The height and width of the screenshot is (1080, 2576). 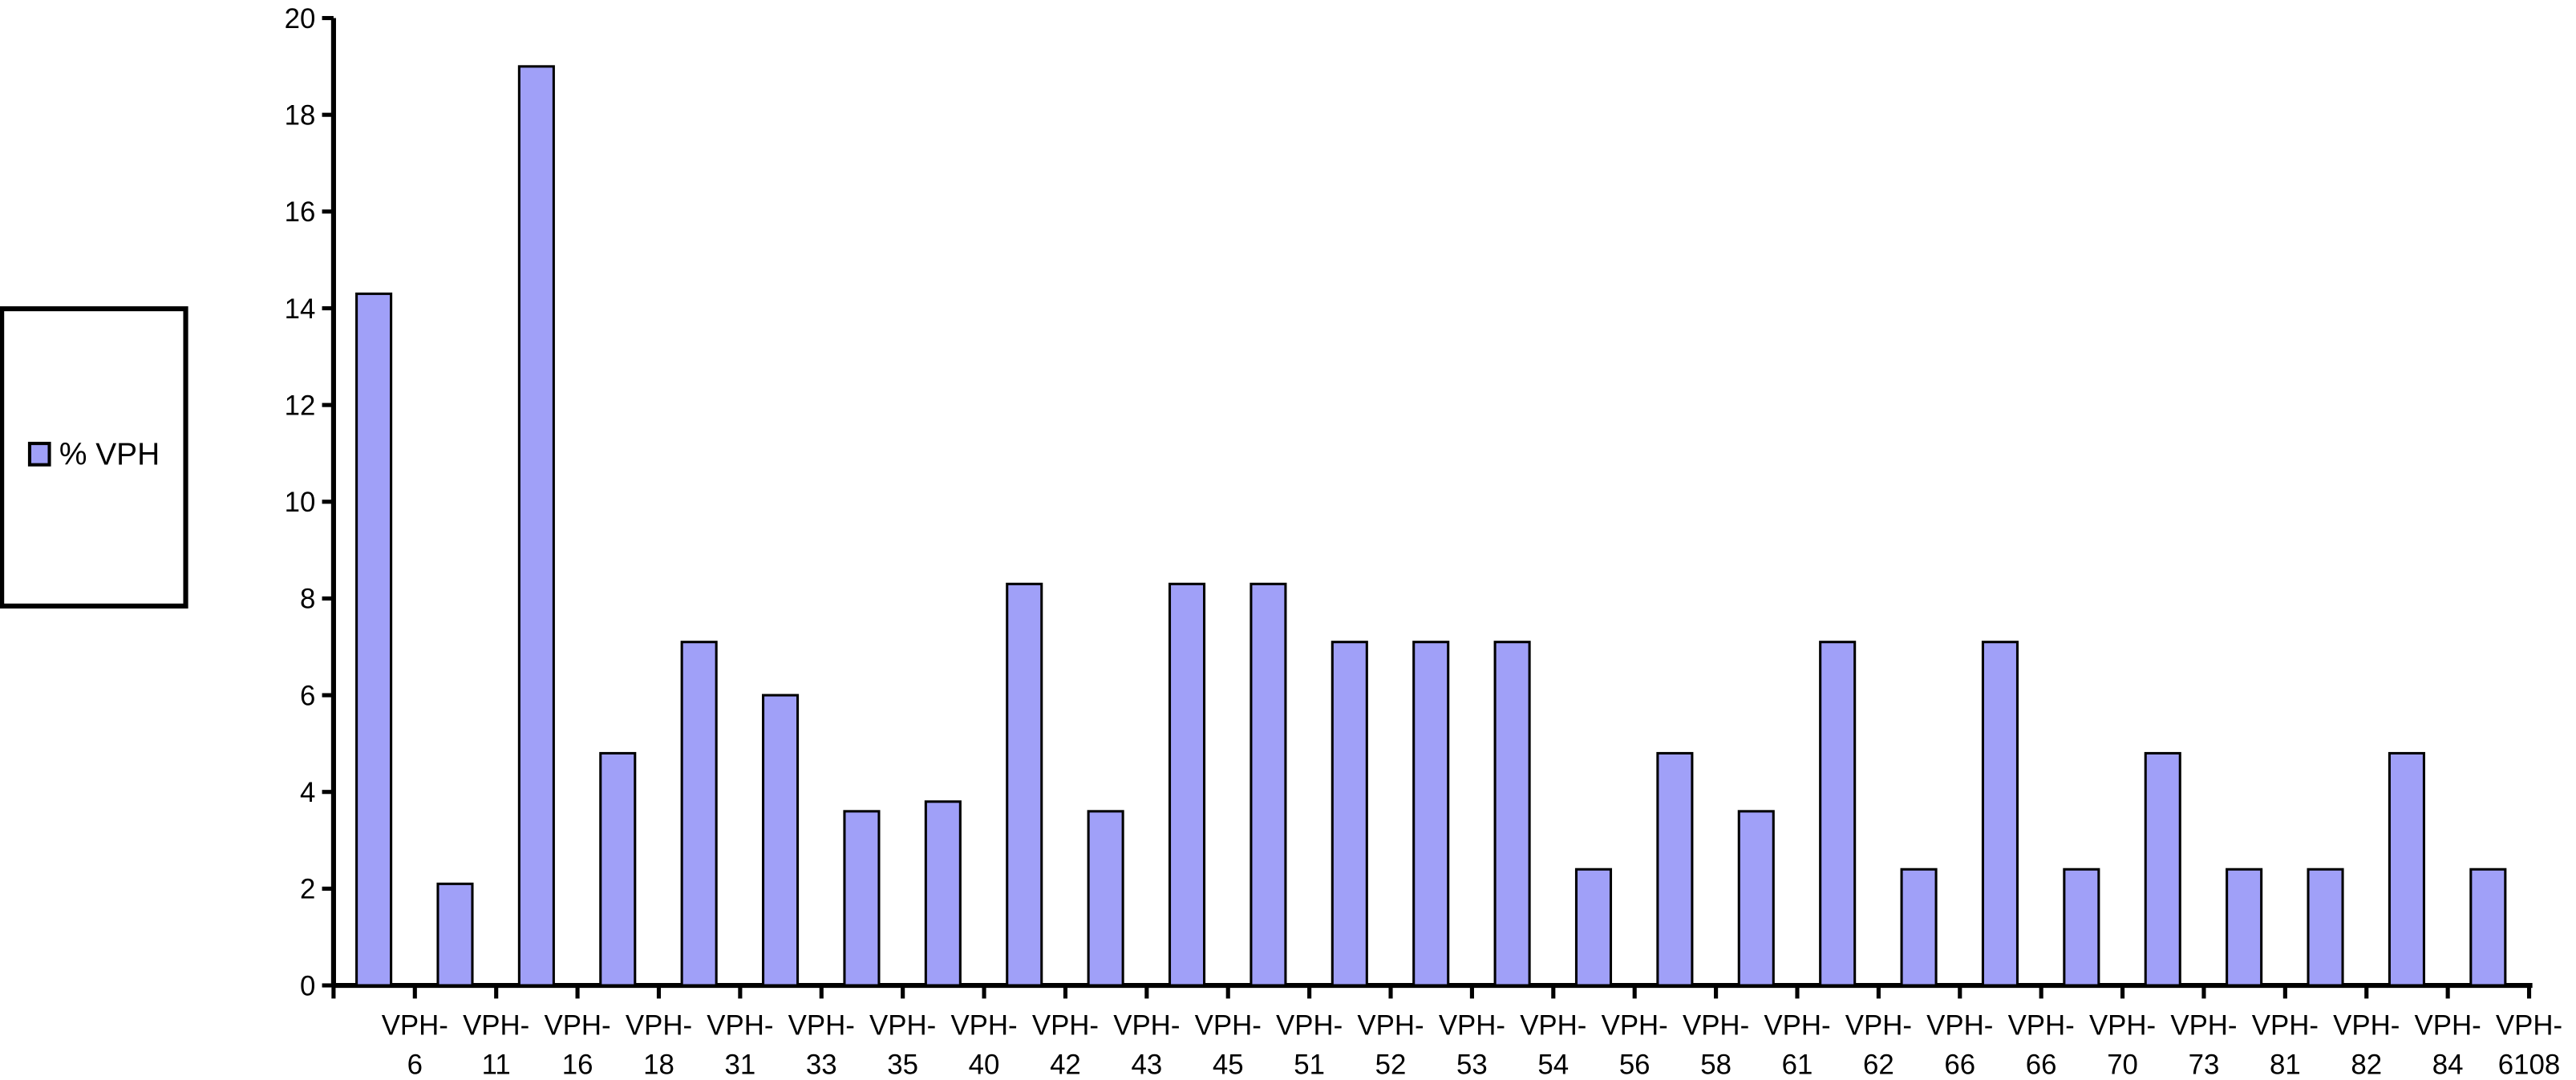 What do you see at coordinates (1472, 1044) in the screenshot?
I see `x-tick-label: VPH-53` at bounding box center [1472, 1044].